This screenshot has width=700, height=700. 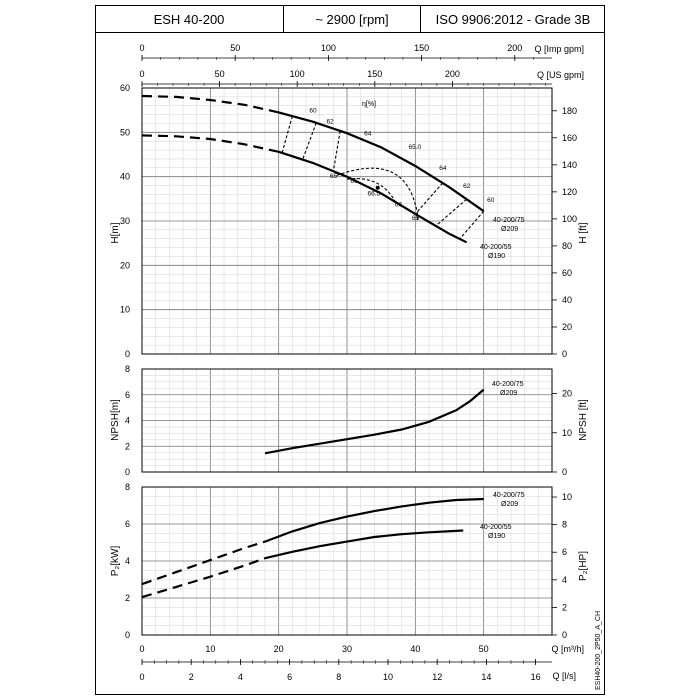 What do you see at coordinates (567, 246) in the screenshot?
I see `h-ft-tick-label: 80` at bounding box center [567, 246].